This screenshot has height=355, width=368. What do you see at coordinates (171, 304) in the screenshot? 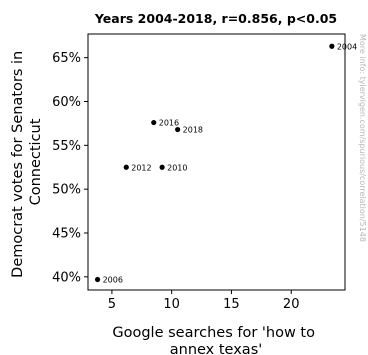
I see `x-tick-label: 10` at bounding box center [171, 304].